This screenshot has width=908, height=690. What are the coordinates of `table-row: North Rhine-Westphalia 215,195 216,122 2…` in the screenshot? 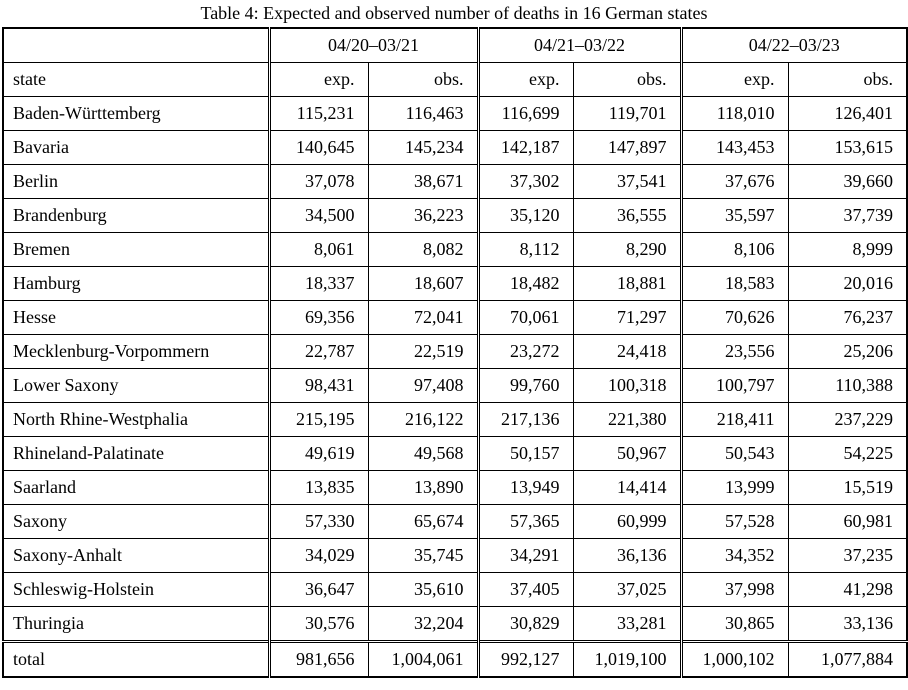 It's located at (455, 419).